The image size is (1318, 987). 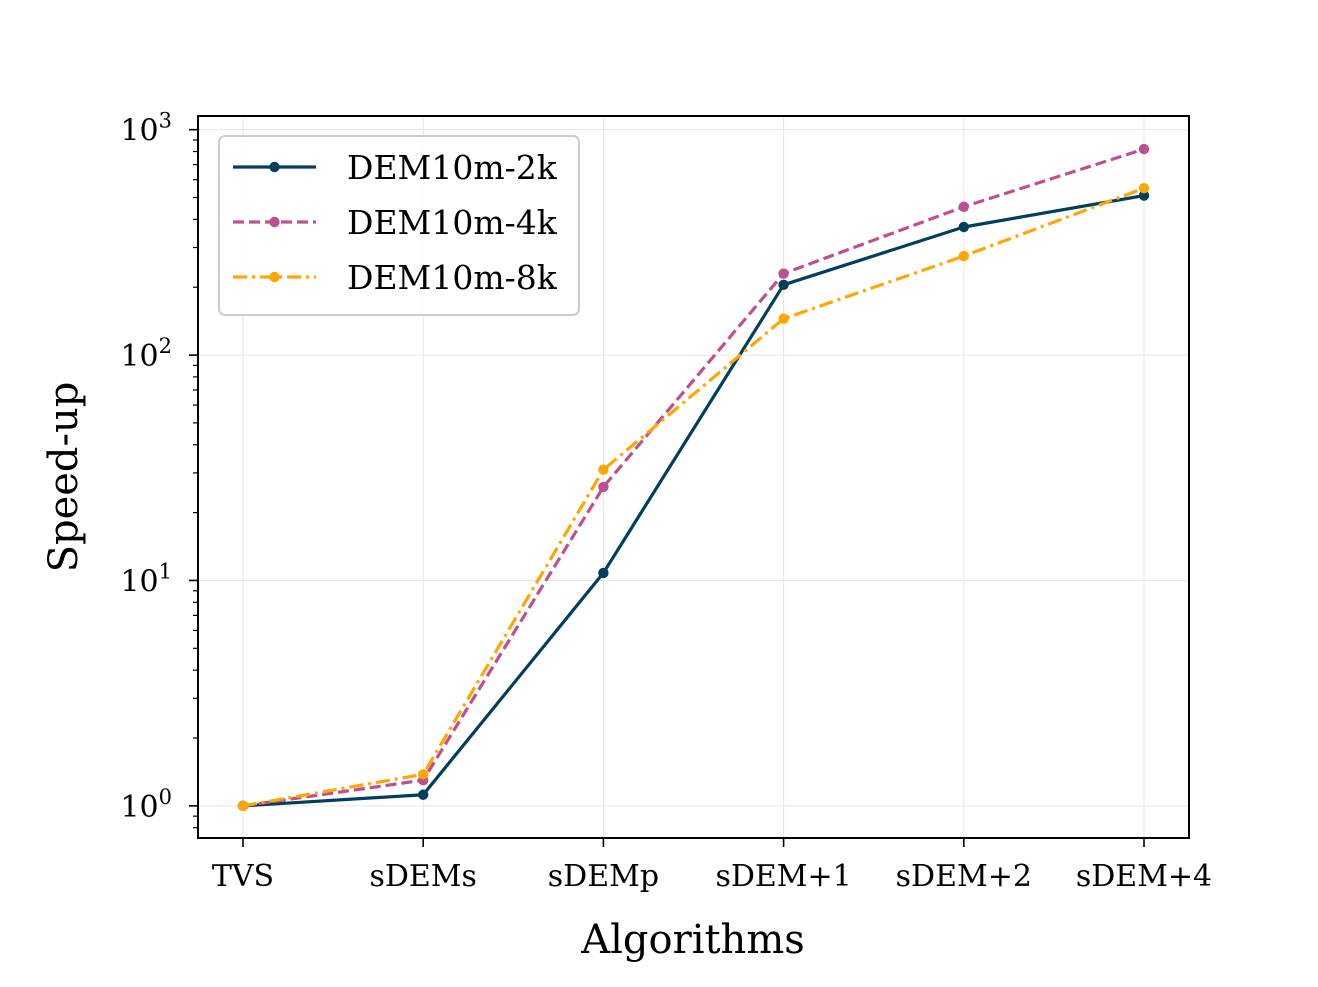 I want to click on x-axis-ticks: TVS sDEMs sDEMp sDEM+1 sDEM+2 sDEM+4, so click(x=712, y=866).